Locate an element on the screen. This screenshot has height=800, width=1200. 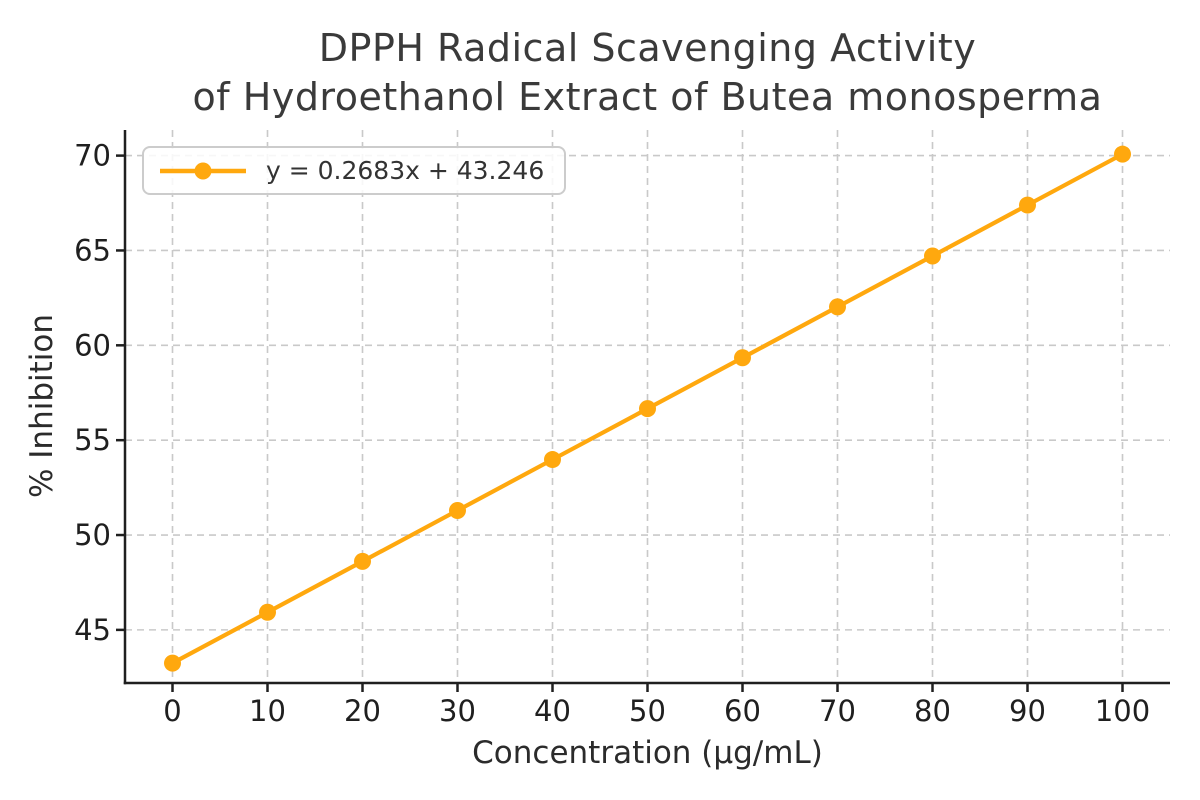
legend-label: y = 0.2683x + 43.246 is located at coordinates (405, 170).